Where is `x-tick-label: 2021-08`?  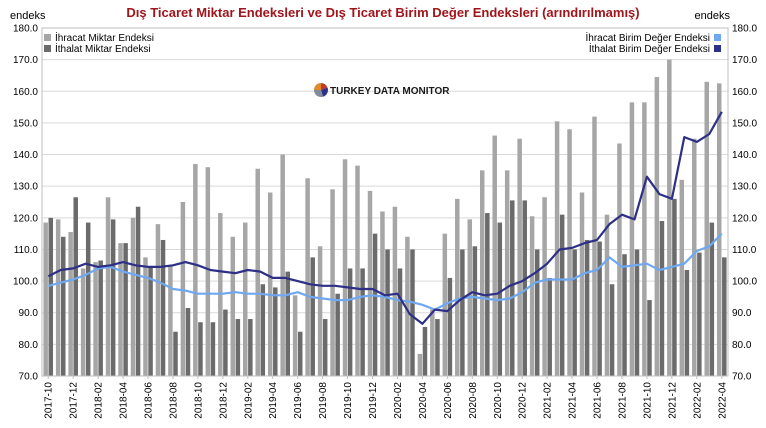
x-tick-label: 2021-08 is located at coordinates (622, 400).